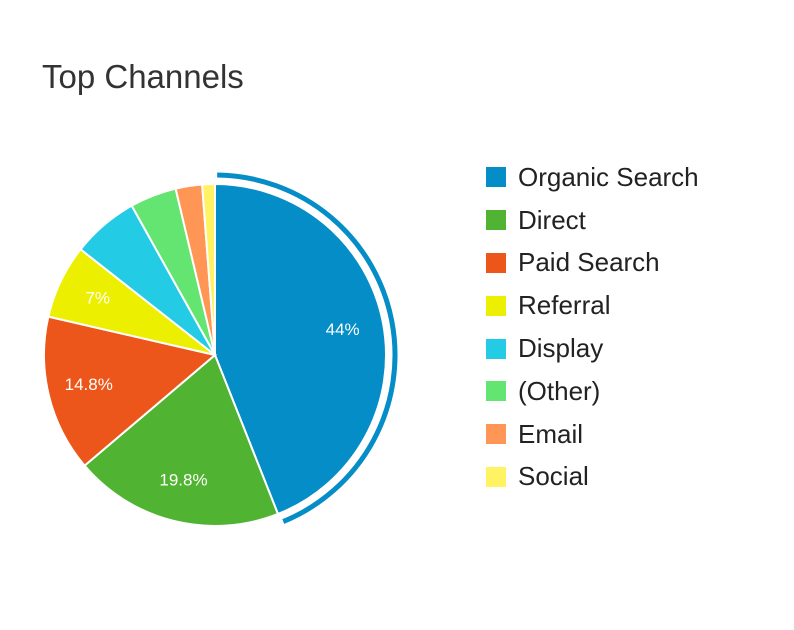 The width and height of the screenshot is (794, 630). What do you see at coordinates (97, 297) in the screenshot?
I see `data-label-referral: 7%` at bounding box center [97, 297].